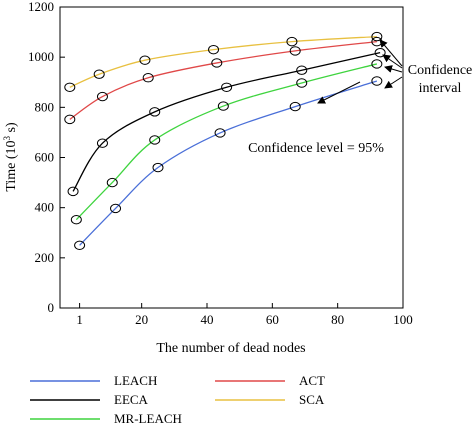 This screenshot has width=474, height=426. I want to click on x-tick-label-1: 20, so click(141, 319).